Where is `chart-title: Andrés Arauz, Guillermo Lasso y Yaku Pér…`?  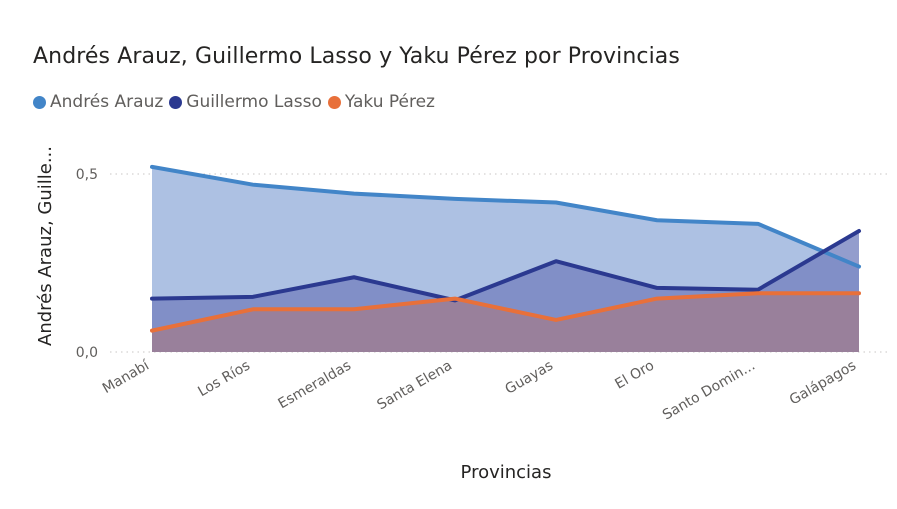 chart-title: Andrés Arauz, Guillermo Lasso y Yaku Pér… is located at coordinates (356, 56).